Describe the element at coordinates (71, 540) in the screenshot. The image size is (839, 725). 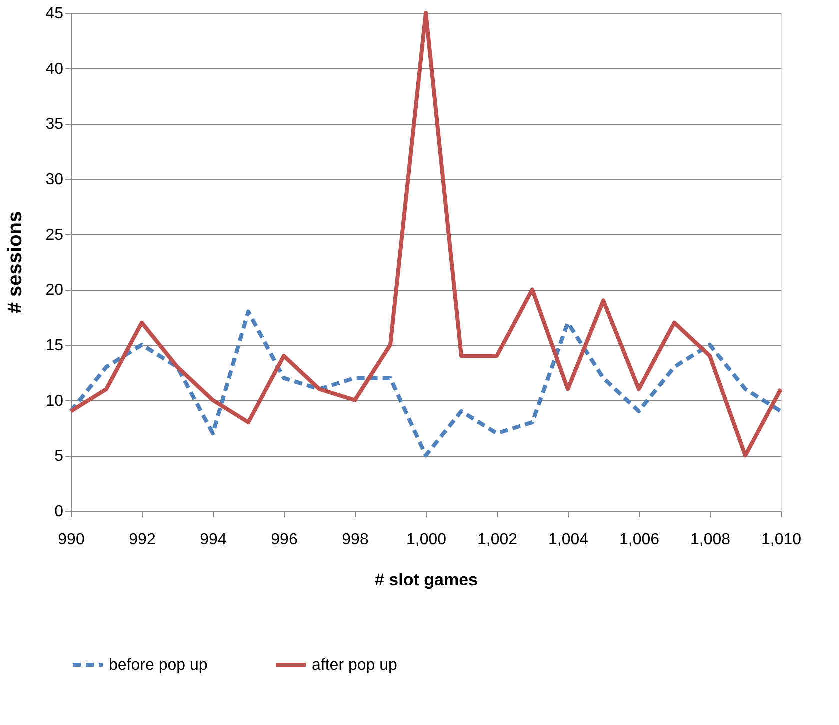
I see `x-tick-label: 990` at that location.